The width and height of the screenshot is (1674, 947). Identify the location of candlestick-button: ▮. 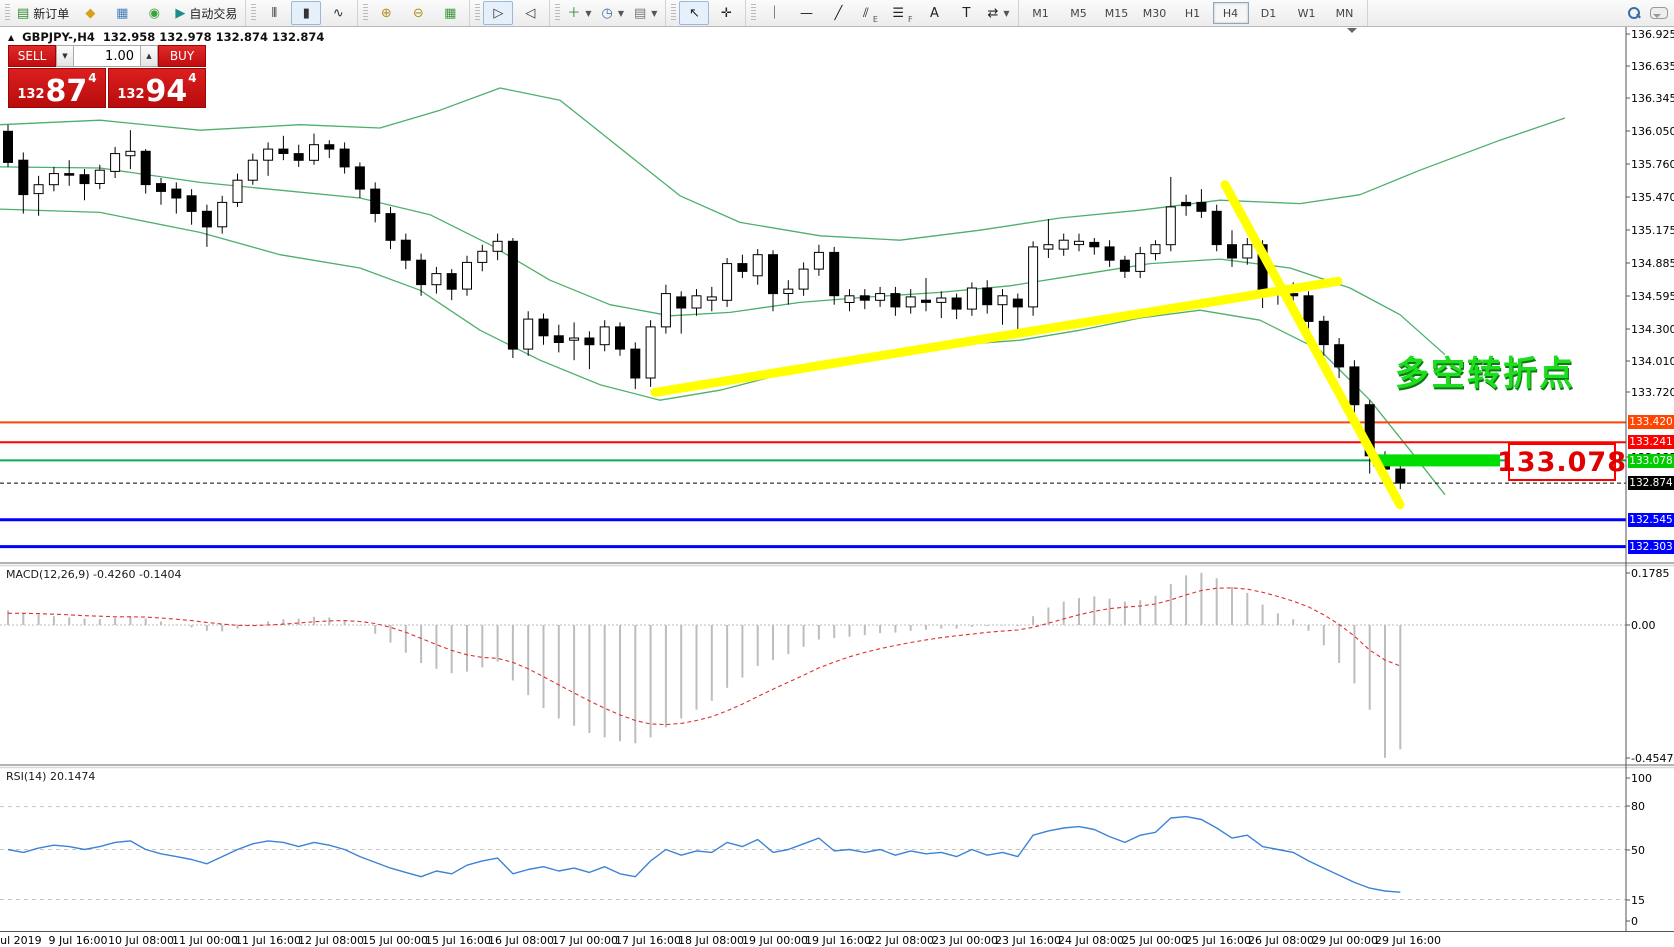
(306, 13).